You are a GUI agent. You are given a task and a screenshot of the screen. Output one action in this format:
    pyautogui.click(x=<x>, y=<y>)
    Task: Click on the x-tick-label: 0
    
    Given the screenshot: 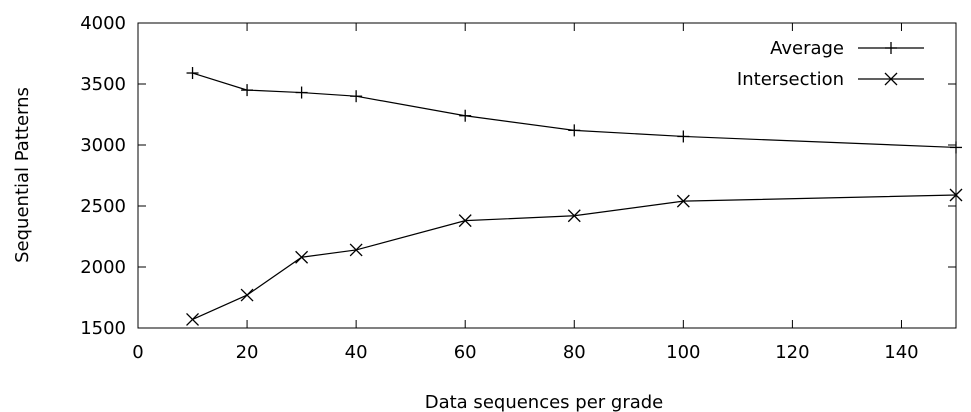 What is the action you would take?
    pyautogui.click(x=137, y=352)
    